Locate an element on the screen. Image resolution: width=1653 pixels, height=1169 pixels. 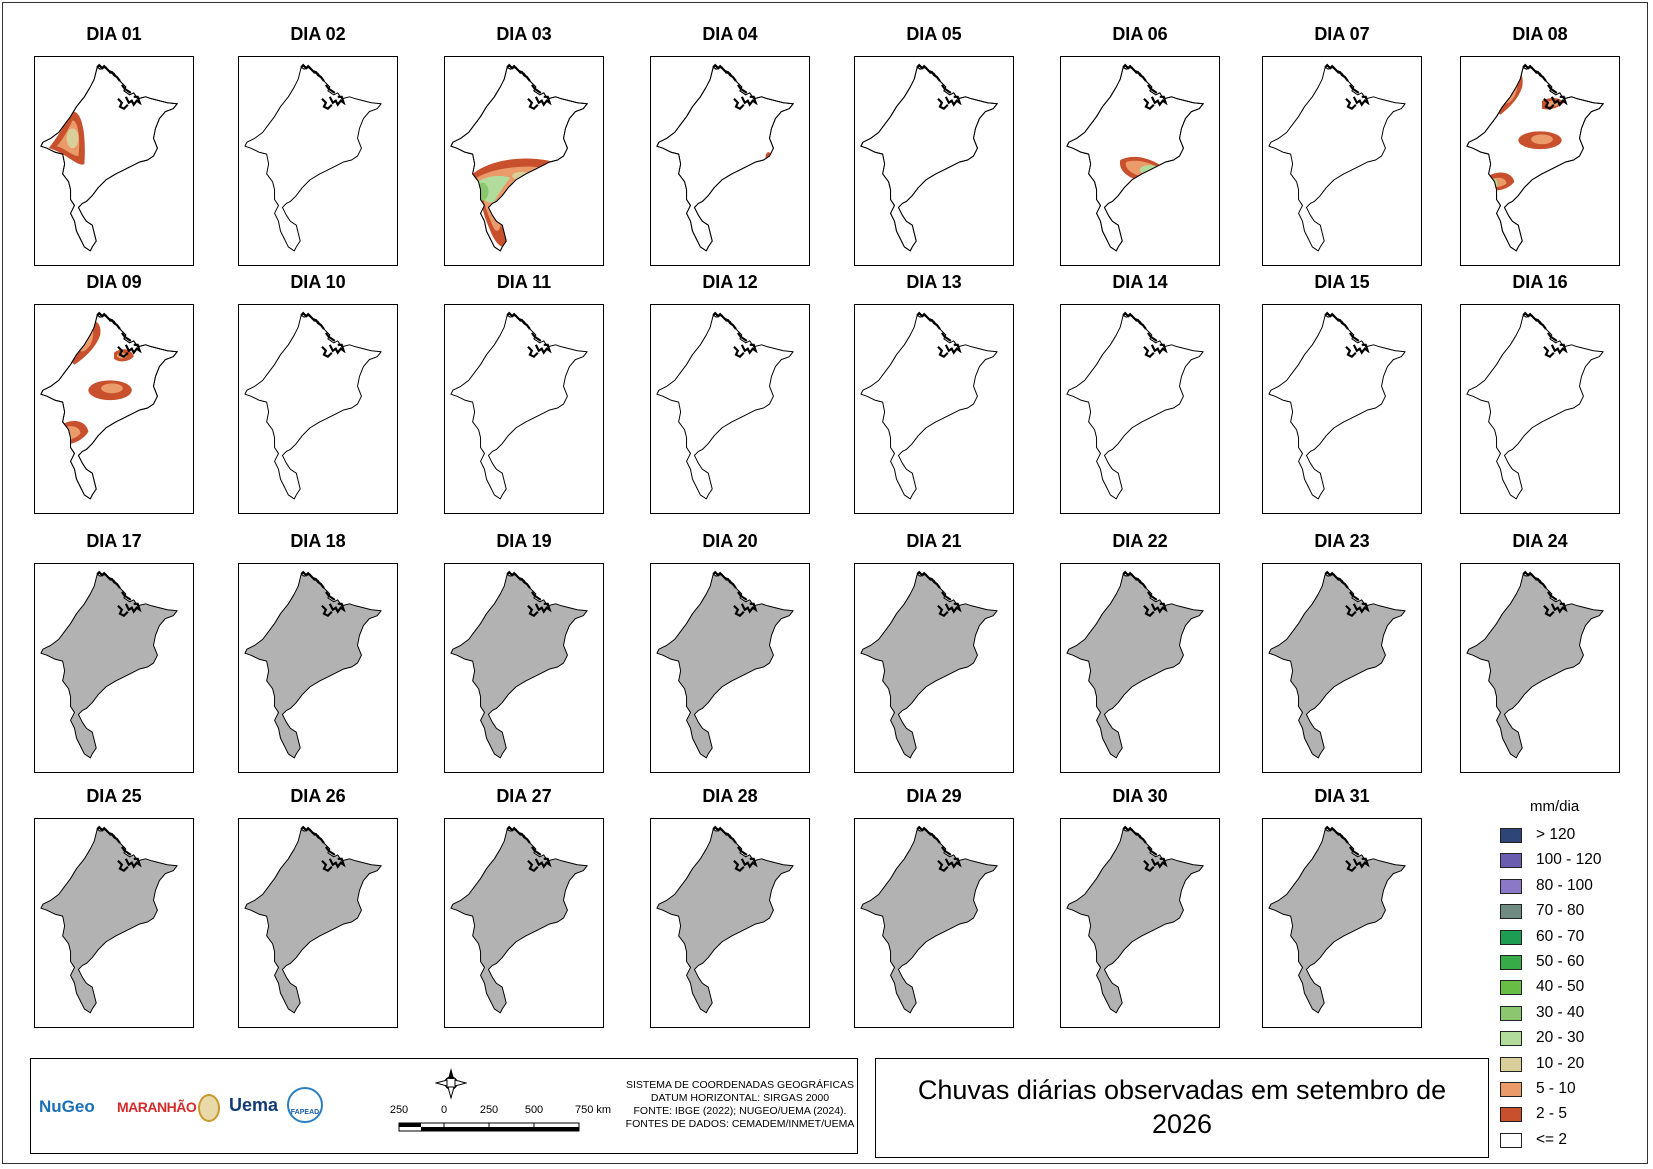
legend-label: 10 - 20 is located at coordinates (1560, 1063).